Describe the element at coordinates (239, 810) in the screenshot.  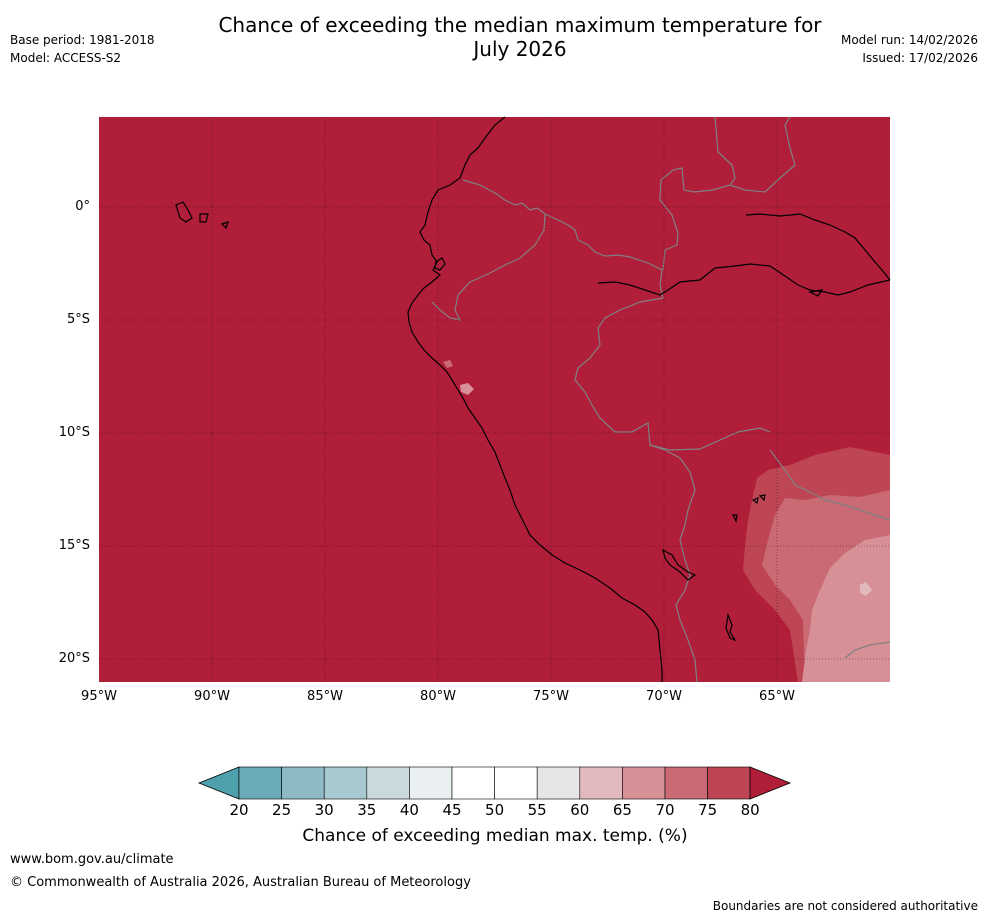
I see `colorbar-tick-label: 20` at that location.